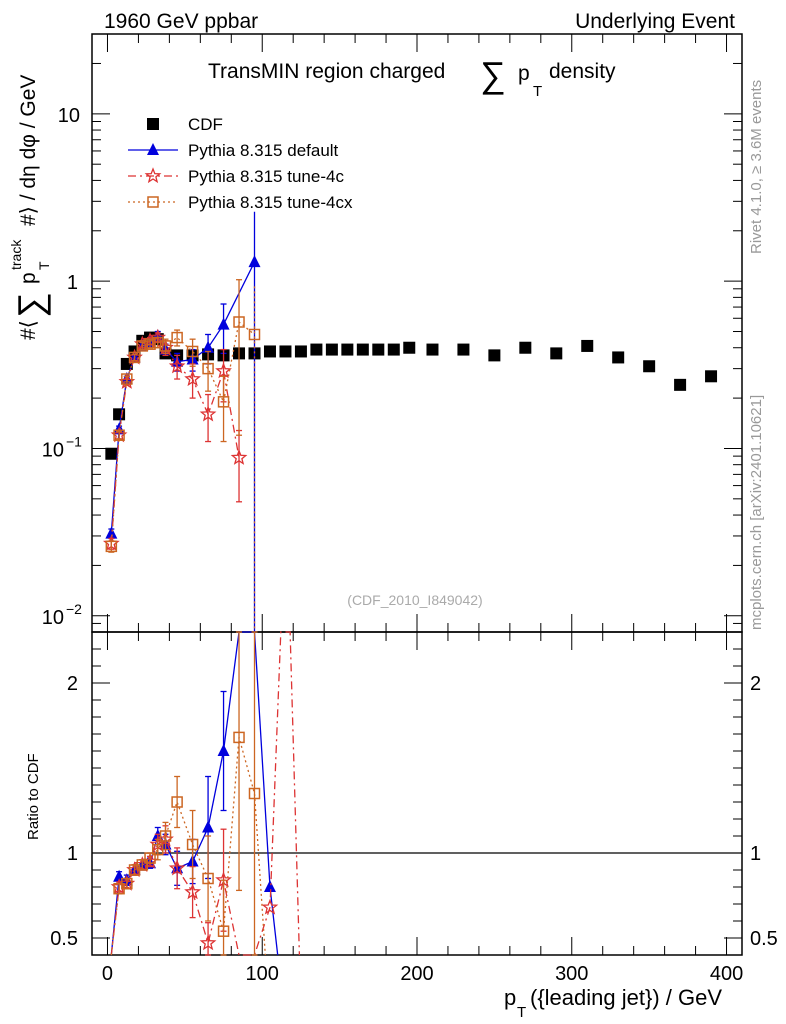 This screenshot has height=1024, width=786. I want to click on series-pythia-8-315-default, so click(183, 421).